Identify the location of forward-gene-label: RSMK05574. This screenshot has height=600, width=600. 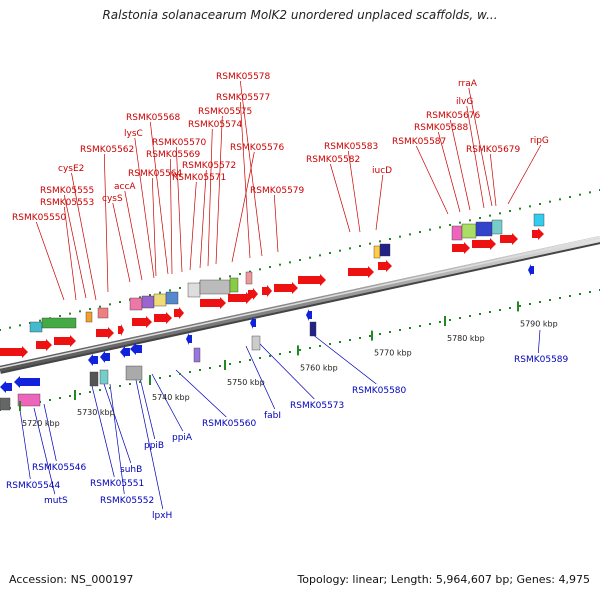
(215, 125).